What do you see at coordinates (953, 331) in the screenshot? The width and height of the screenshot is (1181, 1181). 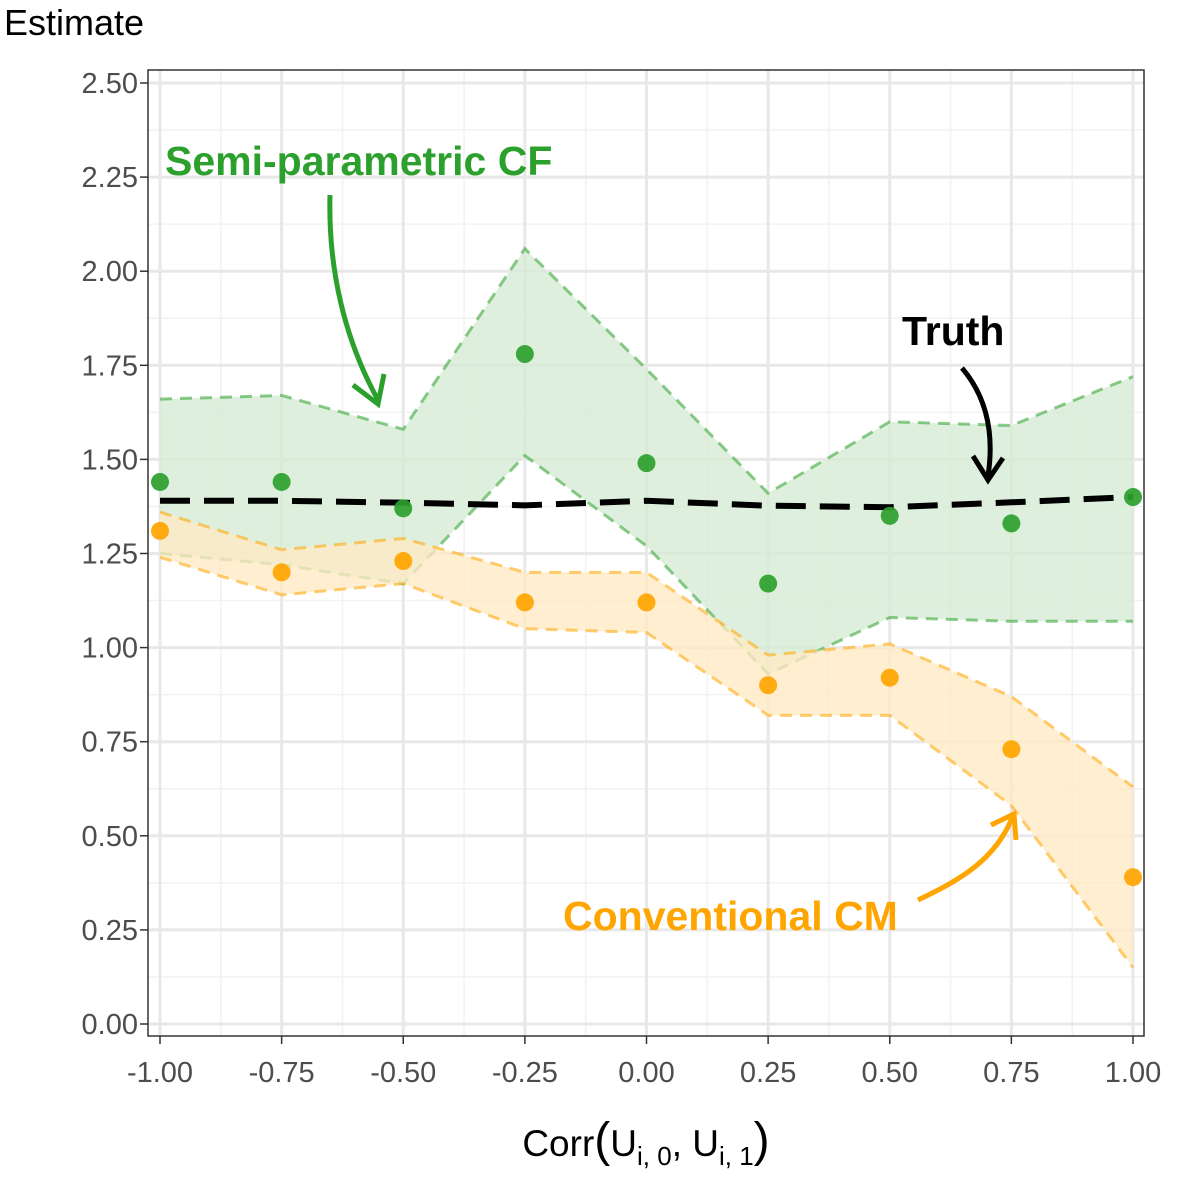 I see `annotation-truth: Truth` at bounding box center [953, 331].